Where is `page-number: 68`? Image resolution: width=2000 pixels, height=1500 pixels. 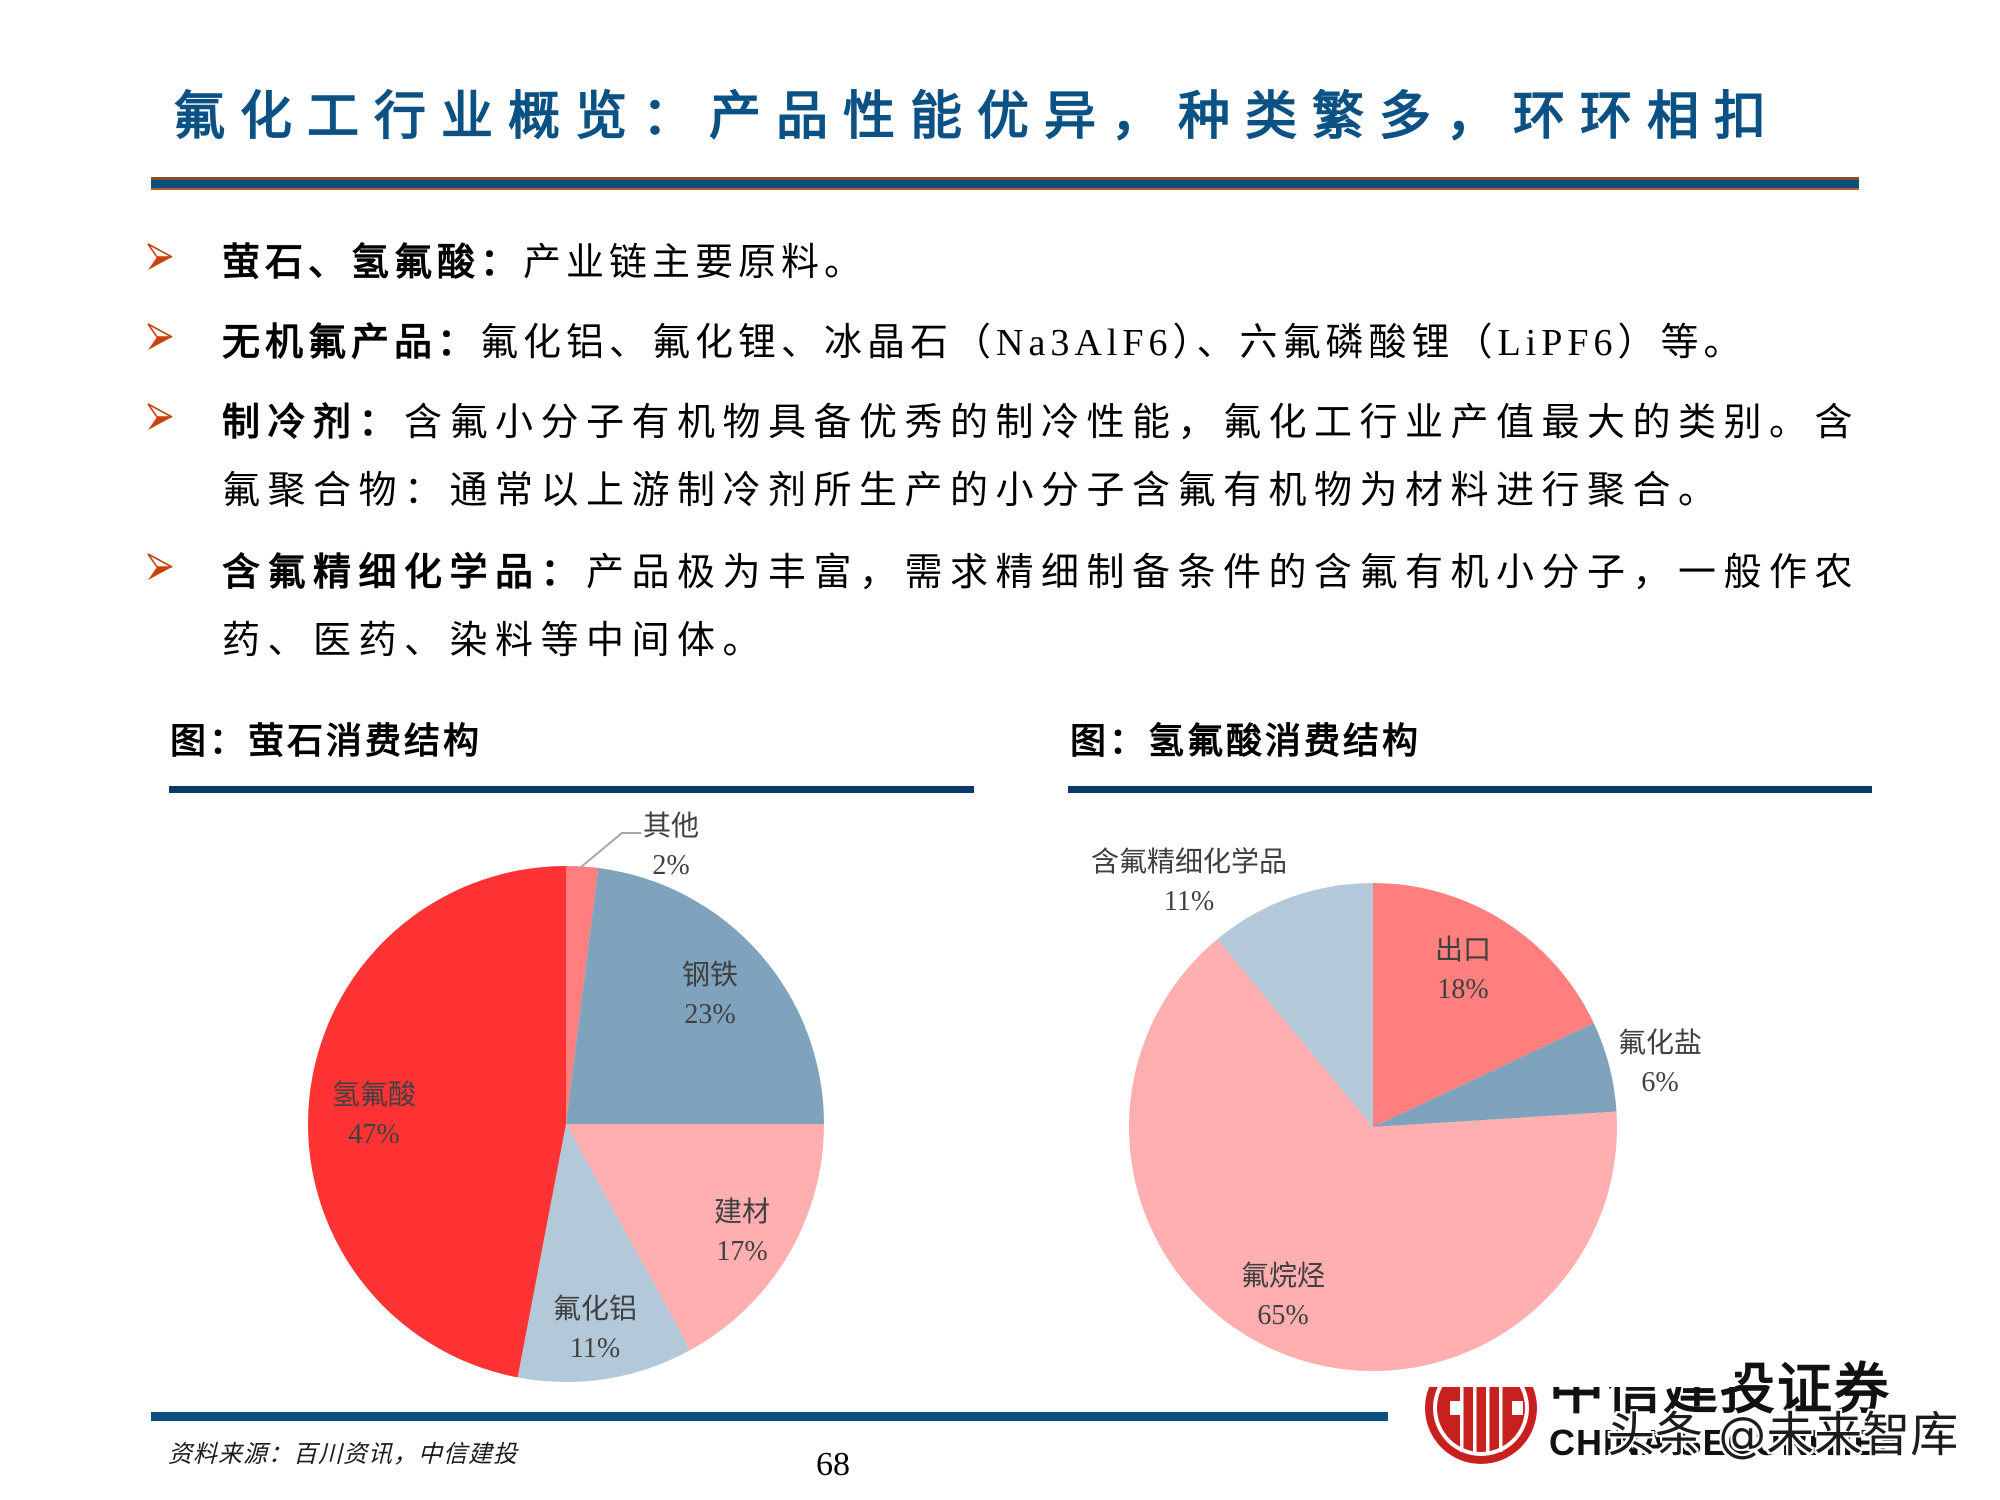 page-number: 68 is located at coordinates (833, 1464).